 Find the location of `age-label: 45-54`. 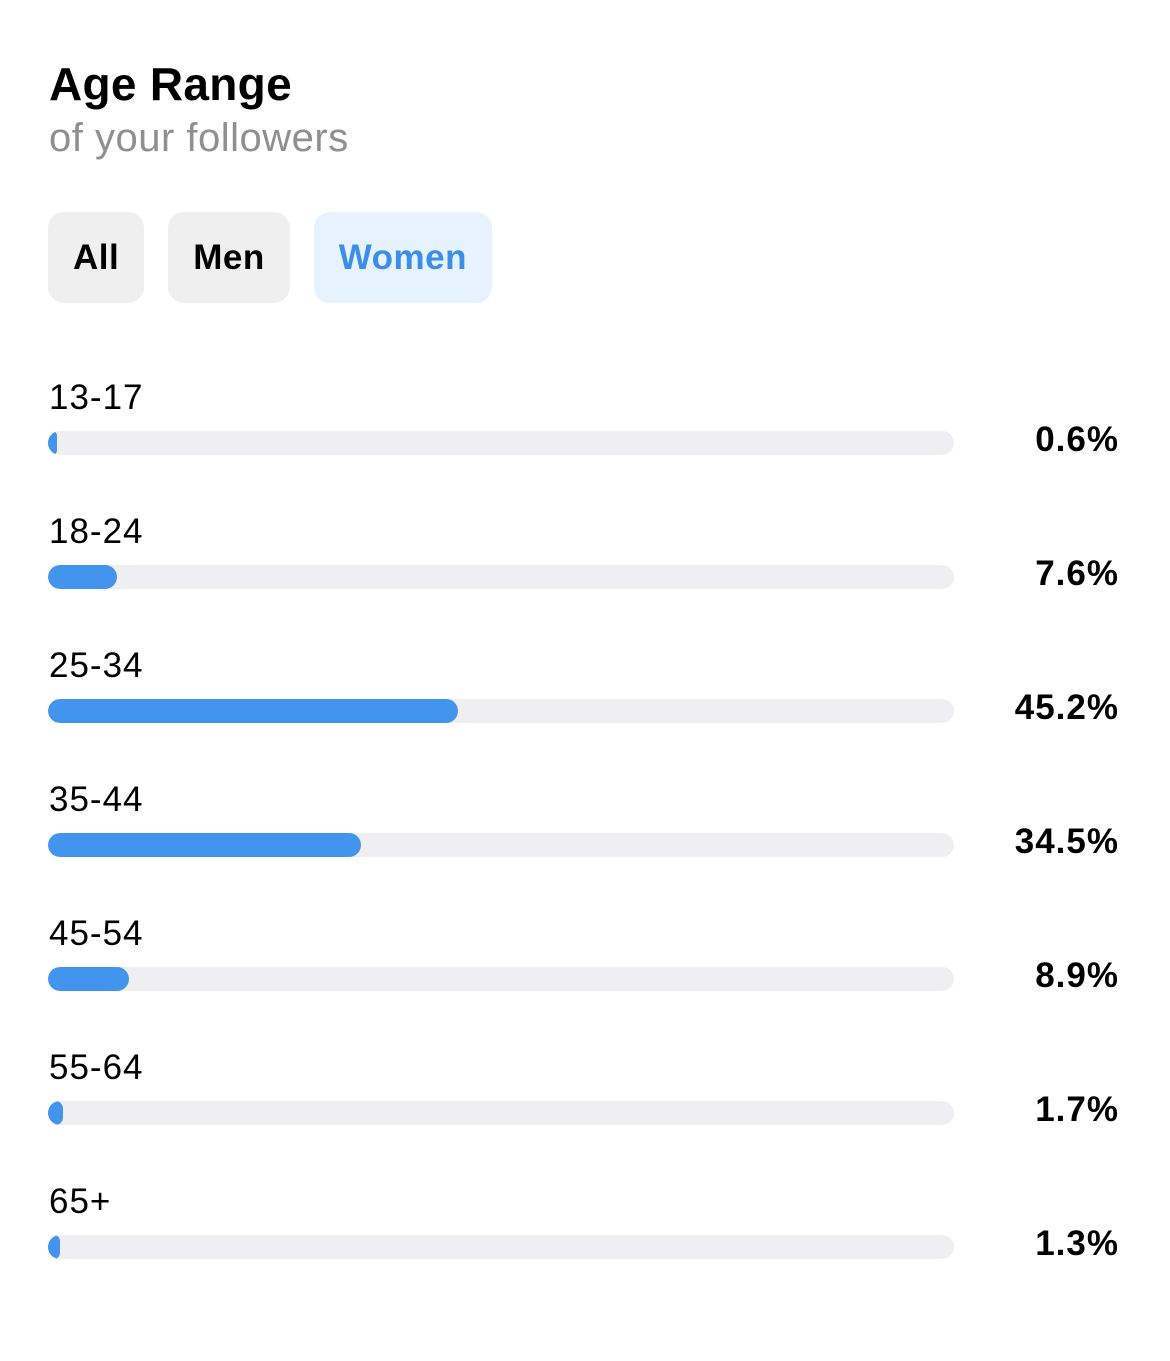

age-label: 45-54 is located at coordinates (96, 933).